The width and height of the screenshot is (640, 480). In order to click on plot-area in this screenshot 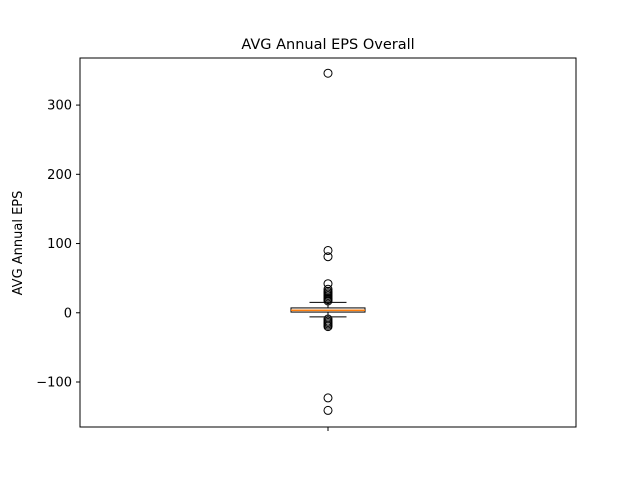, I will do `click(328, 241)`.